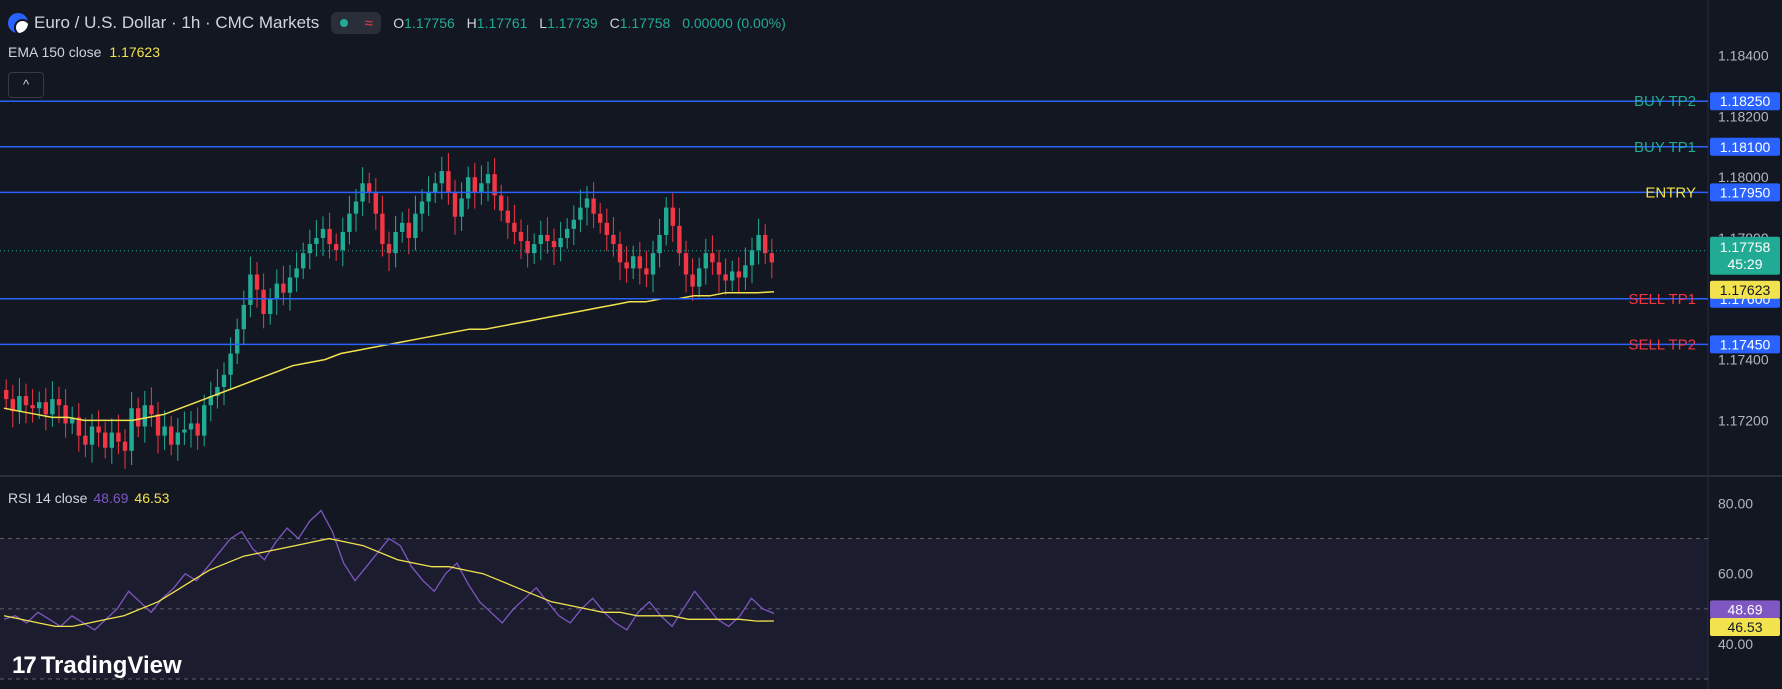 The image size is (1782, 689). Describe the element at coordinates (389, 570) in the screenshot. I see `rsi-line` at that location.